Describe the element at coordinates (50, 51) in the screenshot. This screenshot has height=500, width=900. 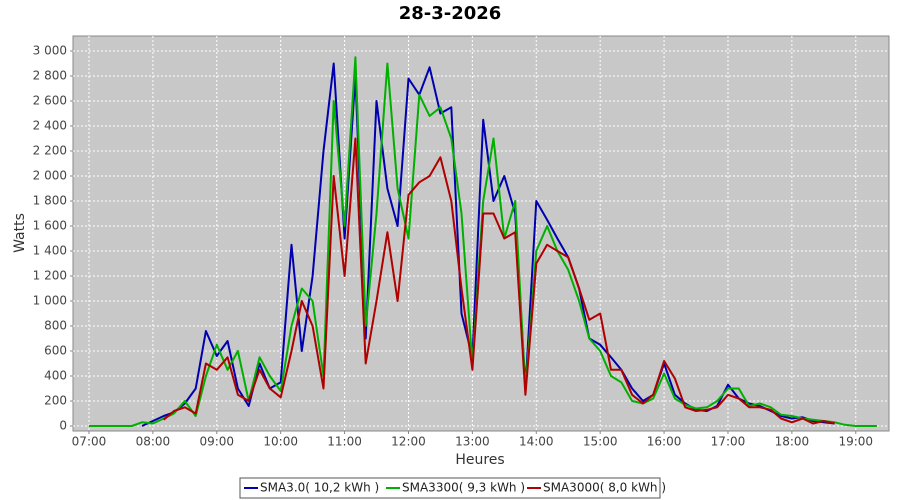
I see `y-tick-label: 3 000` at that location.